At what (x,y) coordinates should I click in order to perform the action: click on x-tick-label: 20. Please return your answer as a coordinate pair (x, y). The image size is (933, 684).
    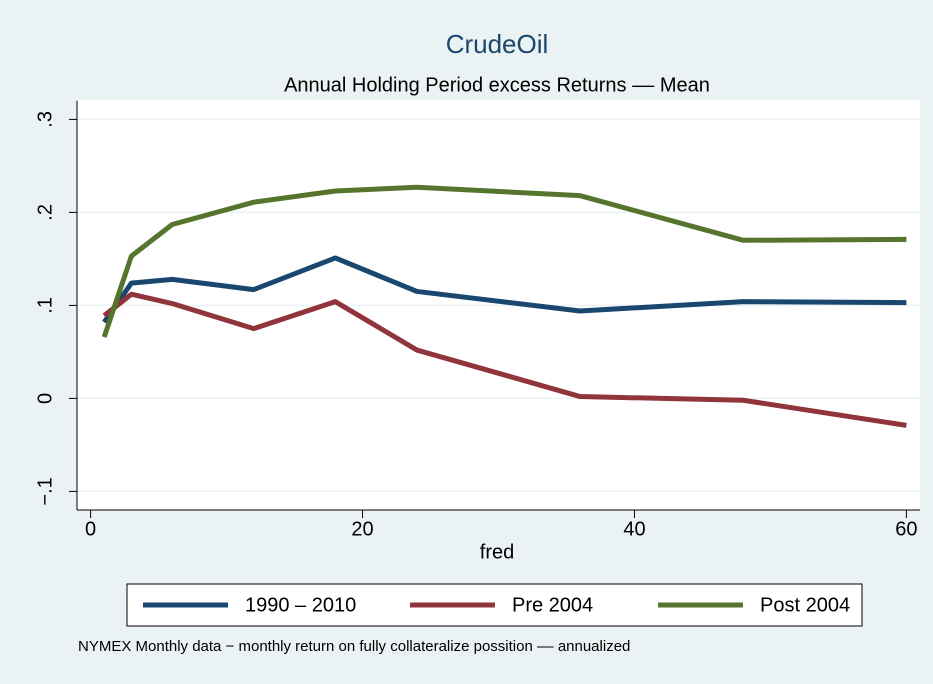
    Looking at the image, I should click on (362, 529).